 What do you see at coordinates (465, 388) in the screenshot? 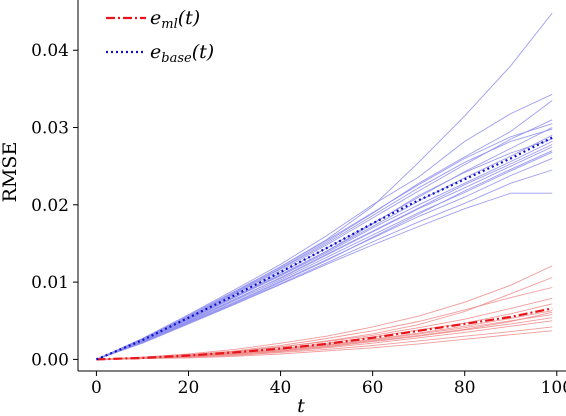
I see `x-tick-label: 80` at bounding box center [465, 388].